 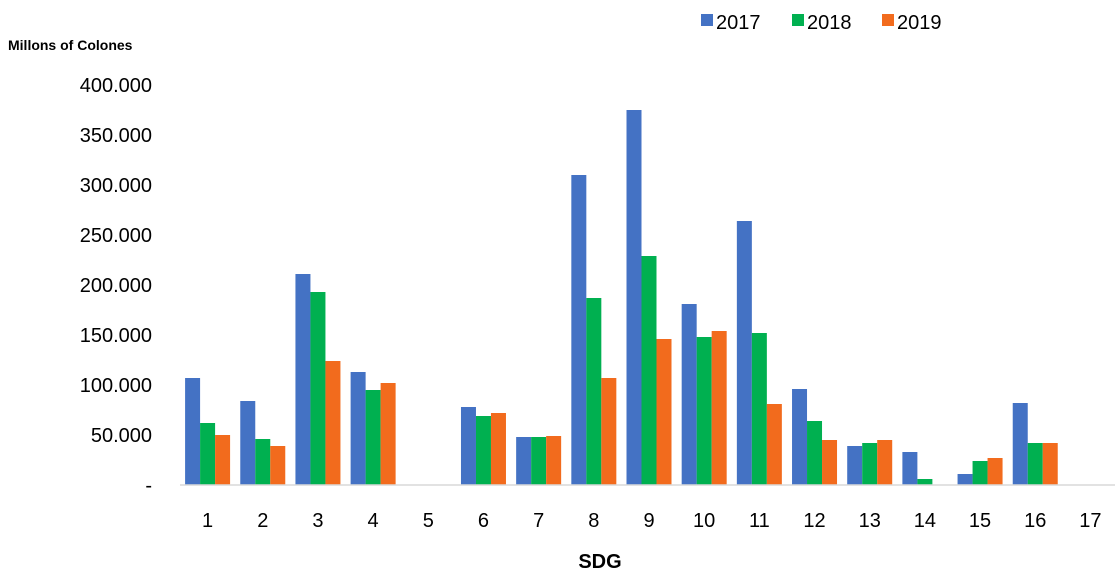 What do you see at coordinates (814, 521) in the screenshot?
I see `x-tick-label: 12` at bounding box center [814, 521].